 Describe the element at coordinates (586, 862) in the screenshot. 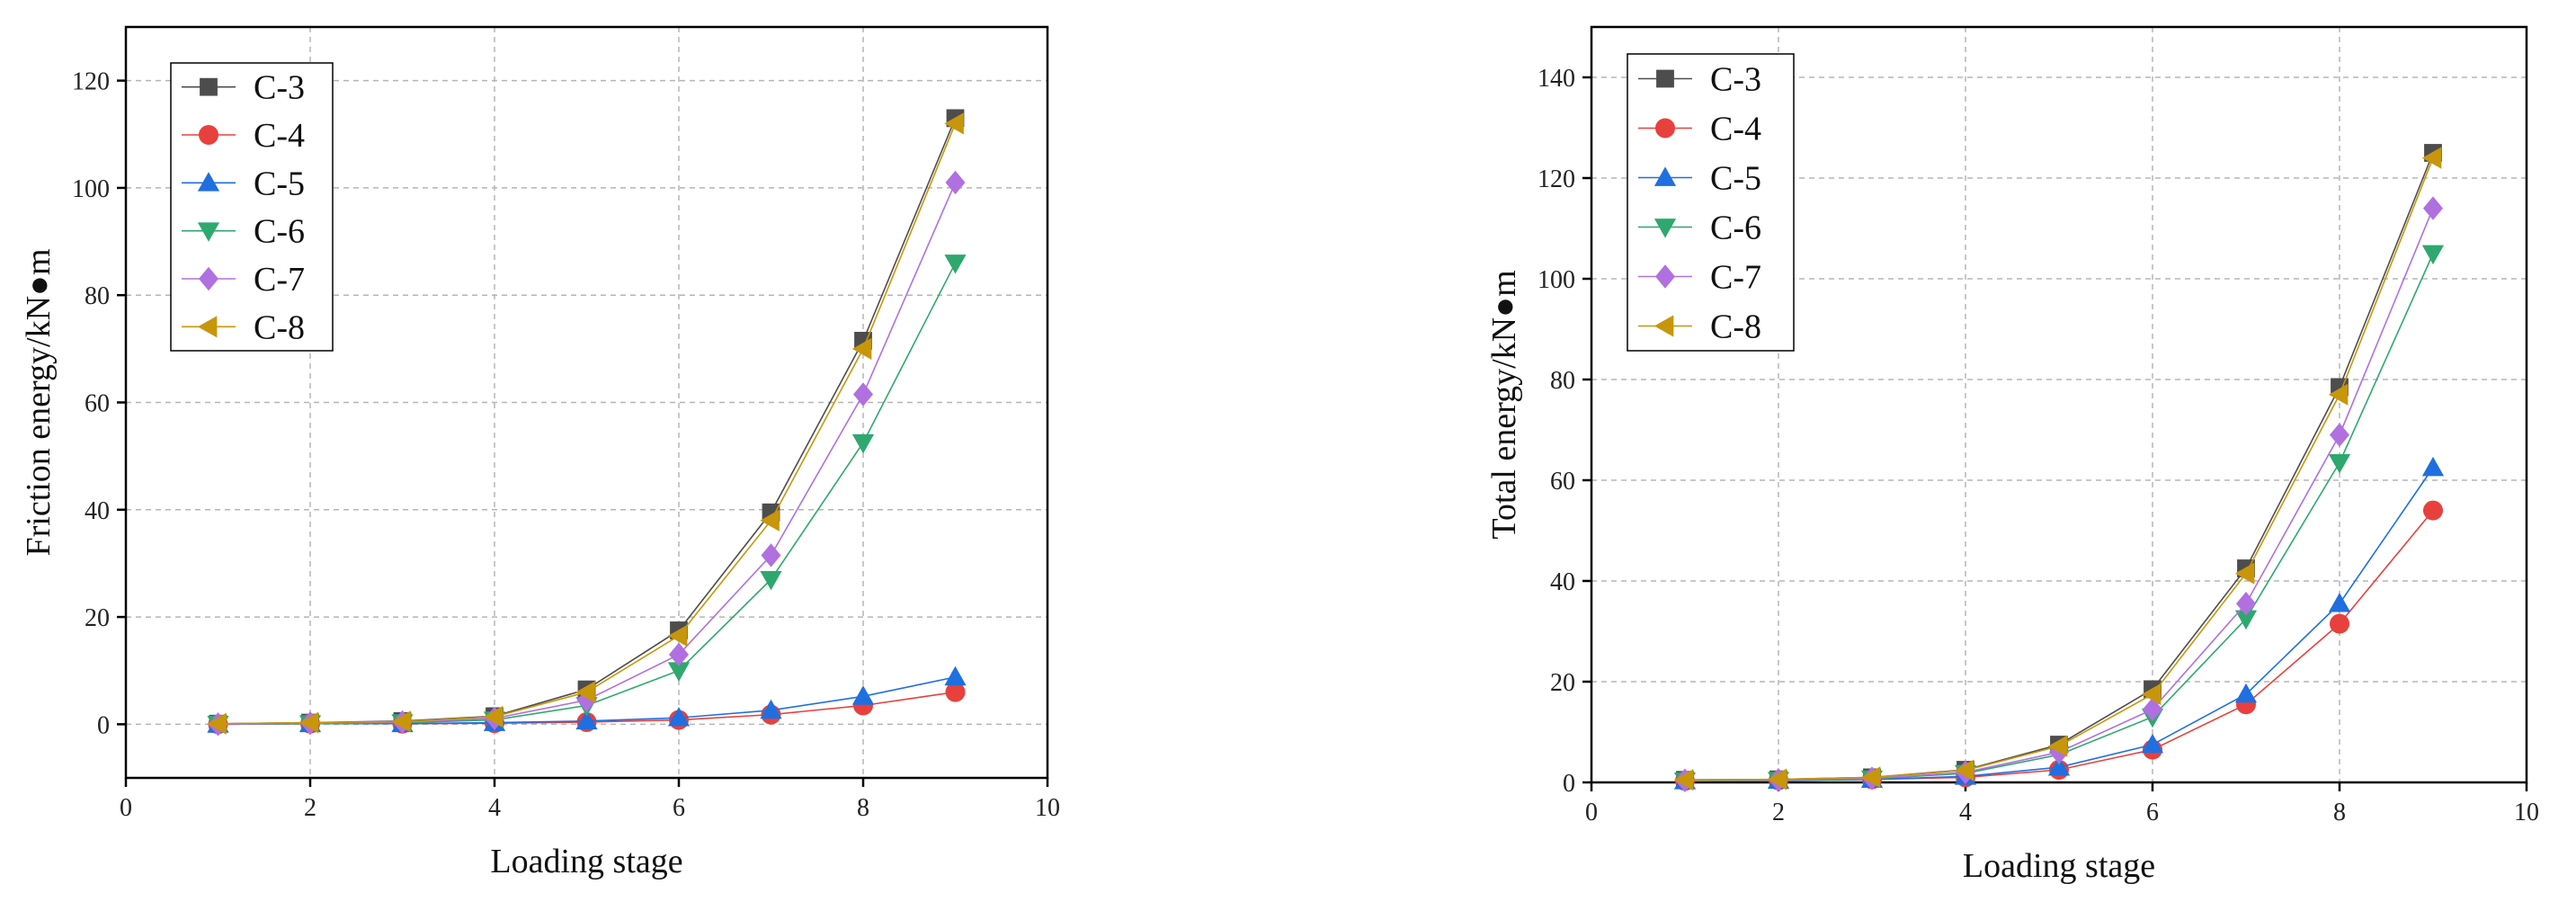

I see `x-axis-title: Loading stage` at that location.